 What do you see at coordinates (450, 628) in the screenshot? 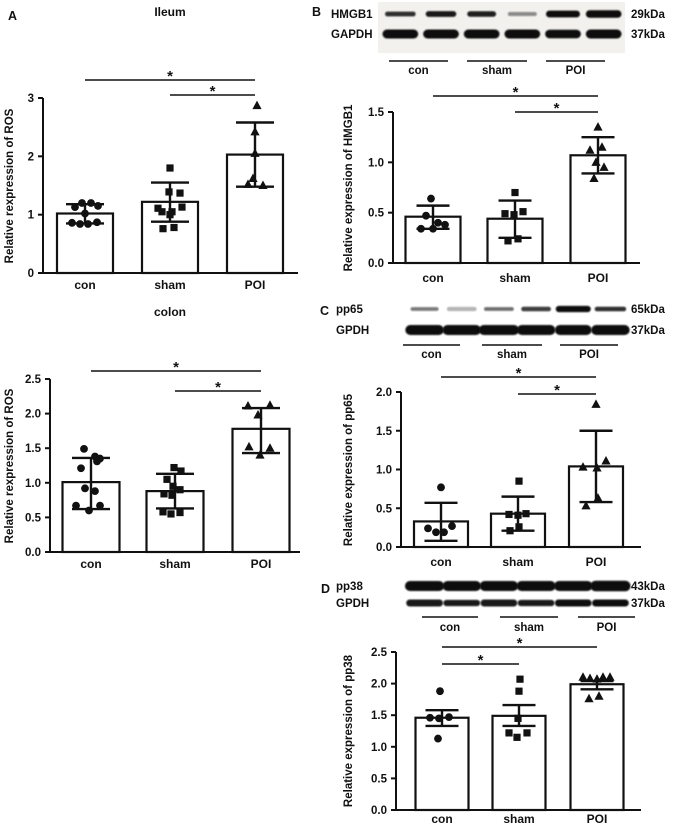
I see `lane-group-label: con` at bounding box center [450, 628].